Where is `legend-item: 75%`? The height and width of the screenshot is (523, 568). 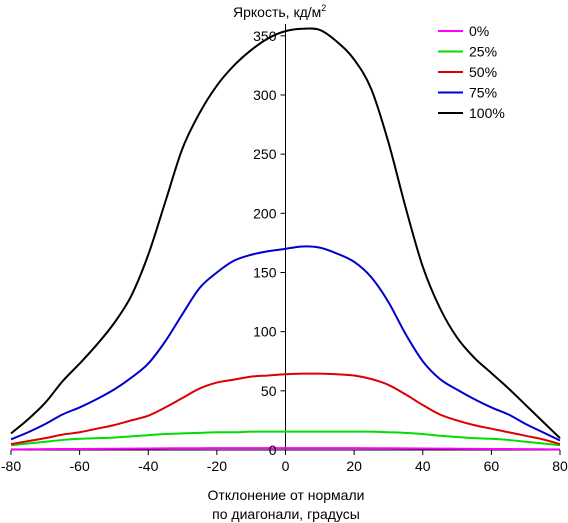 legend-item: 75% is located at coordinates (467, 93).